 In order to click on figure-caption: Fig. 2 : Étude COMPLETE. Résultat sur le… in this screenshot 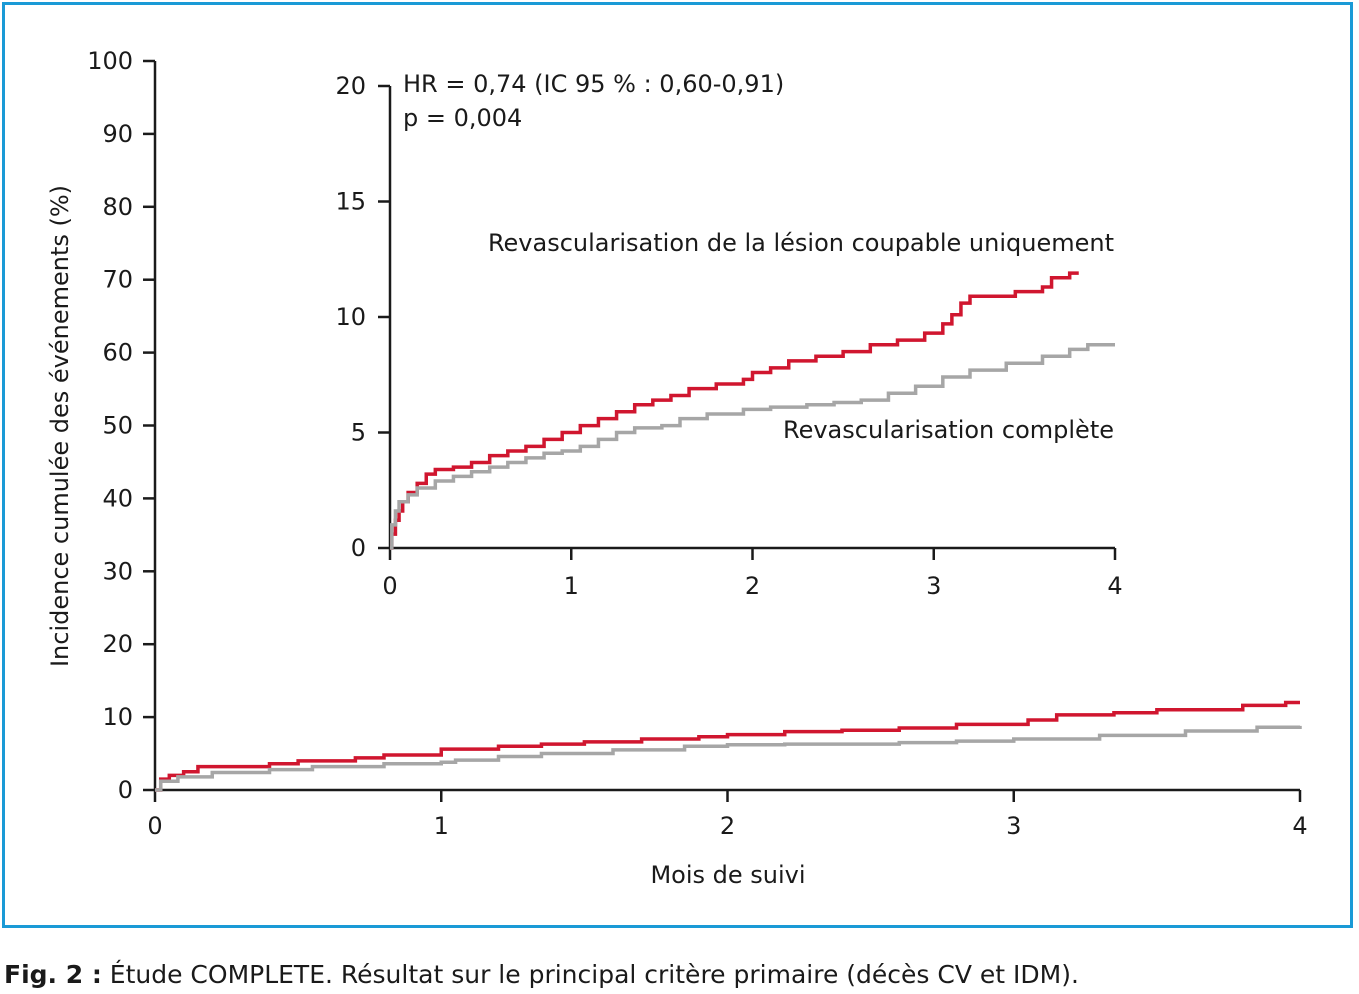, I will do `click(541, 974)`.